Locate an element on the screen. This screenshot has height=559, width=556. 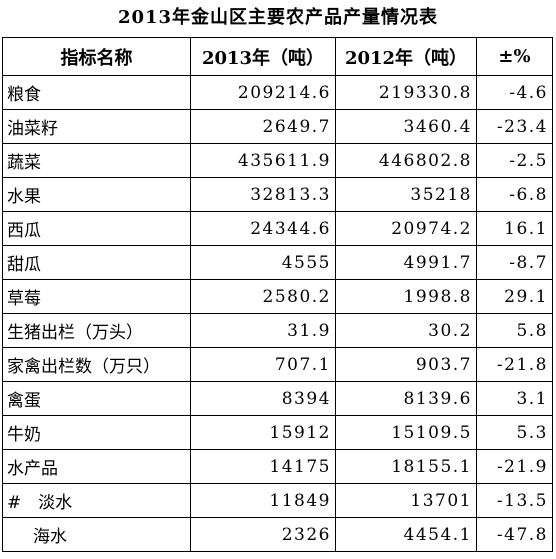
value-cell: 13701 is located at coordinates (406, 500).